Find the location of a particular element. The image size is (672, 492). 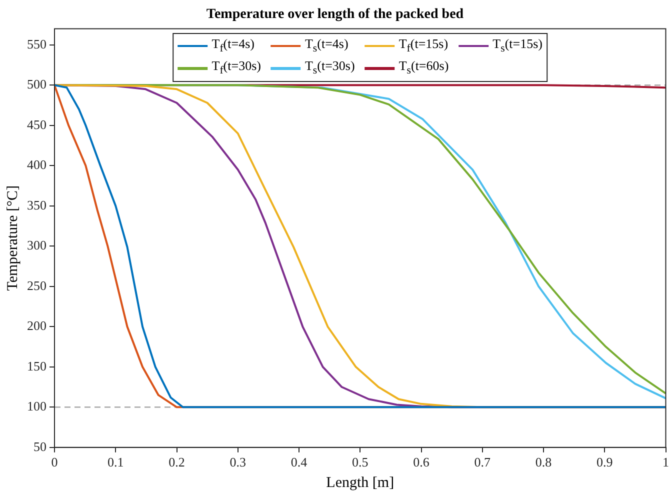

legend-label: T$_{s}$(t=60s) is located at coordinates (423, 68).